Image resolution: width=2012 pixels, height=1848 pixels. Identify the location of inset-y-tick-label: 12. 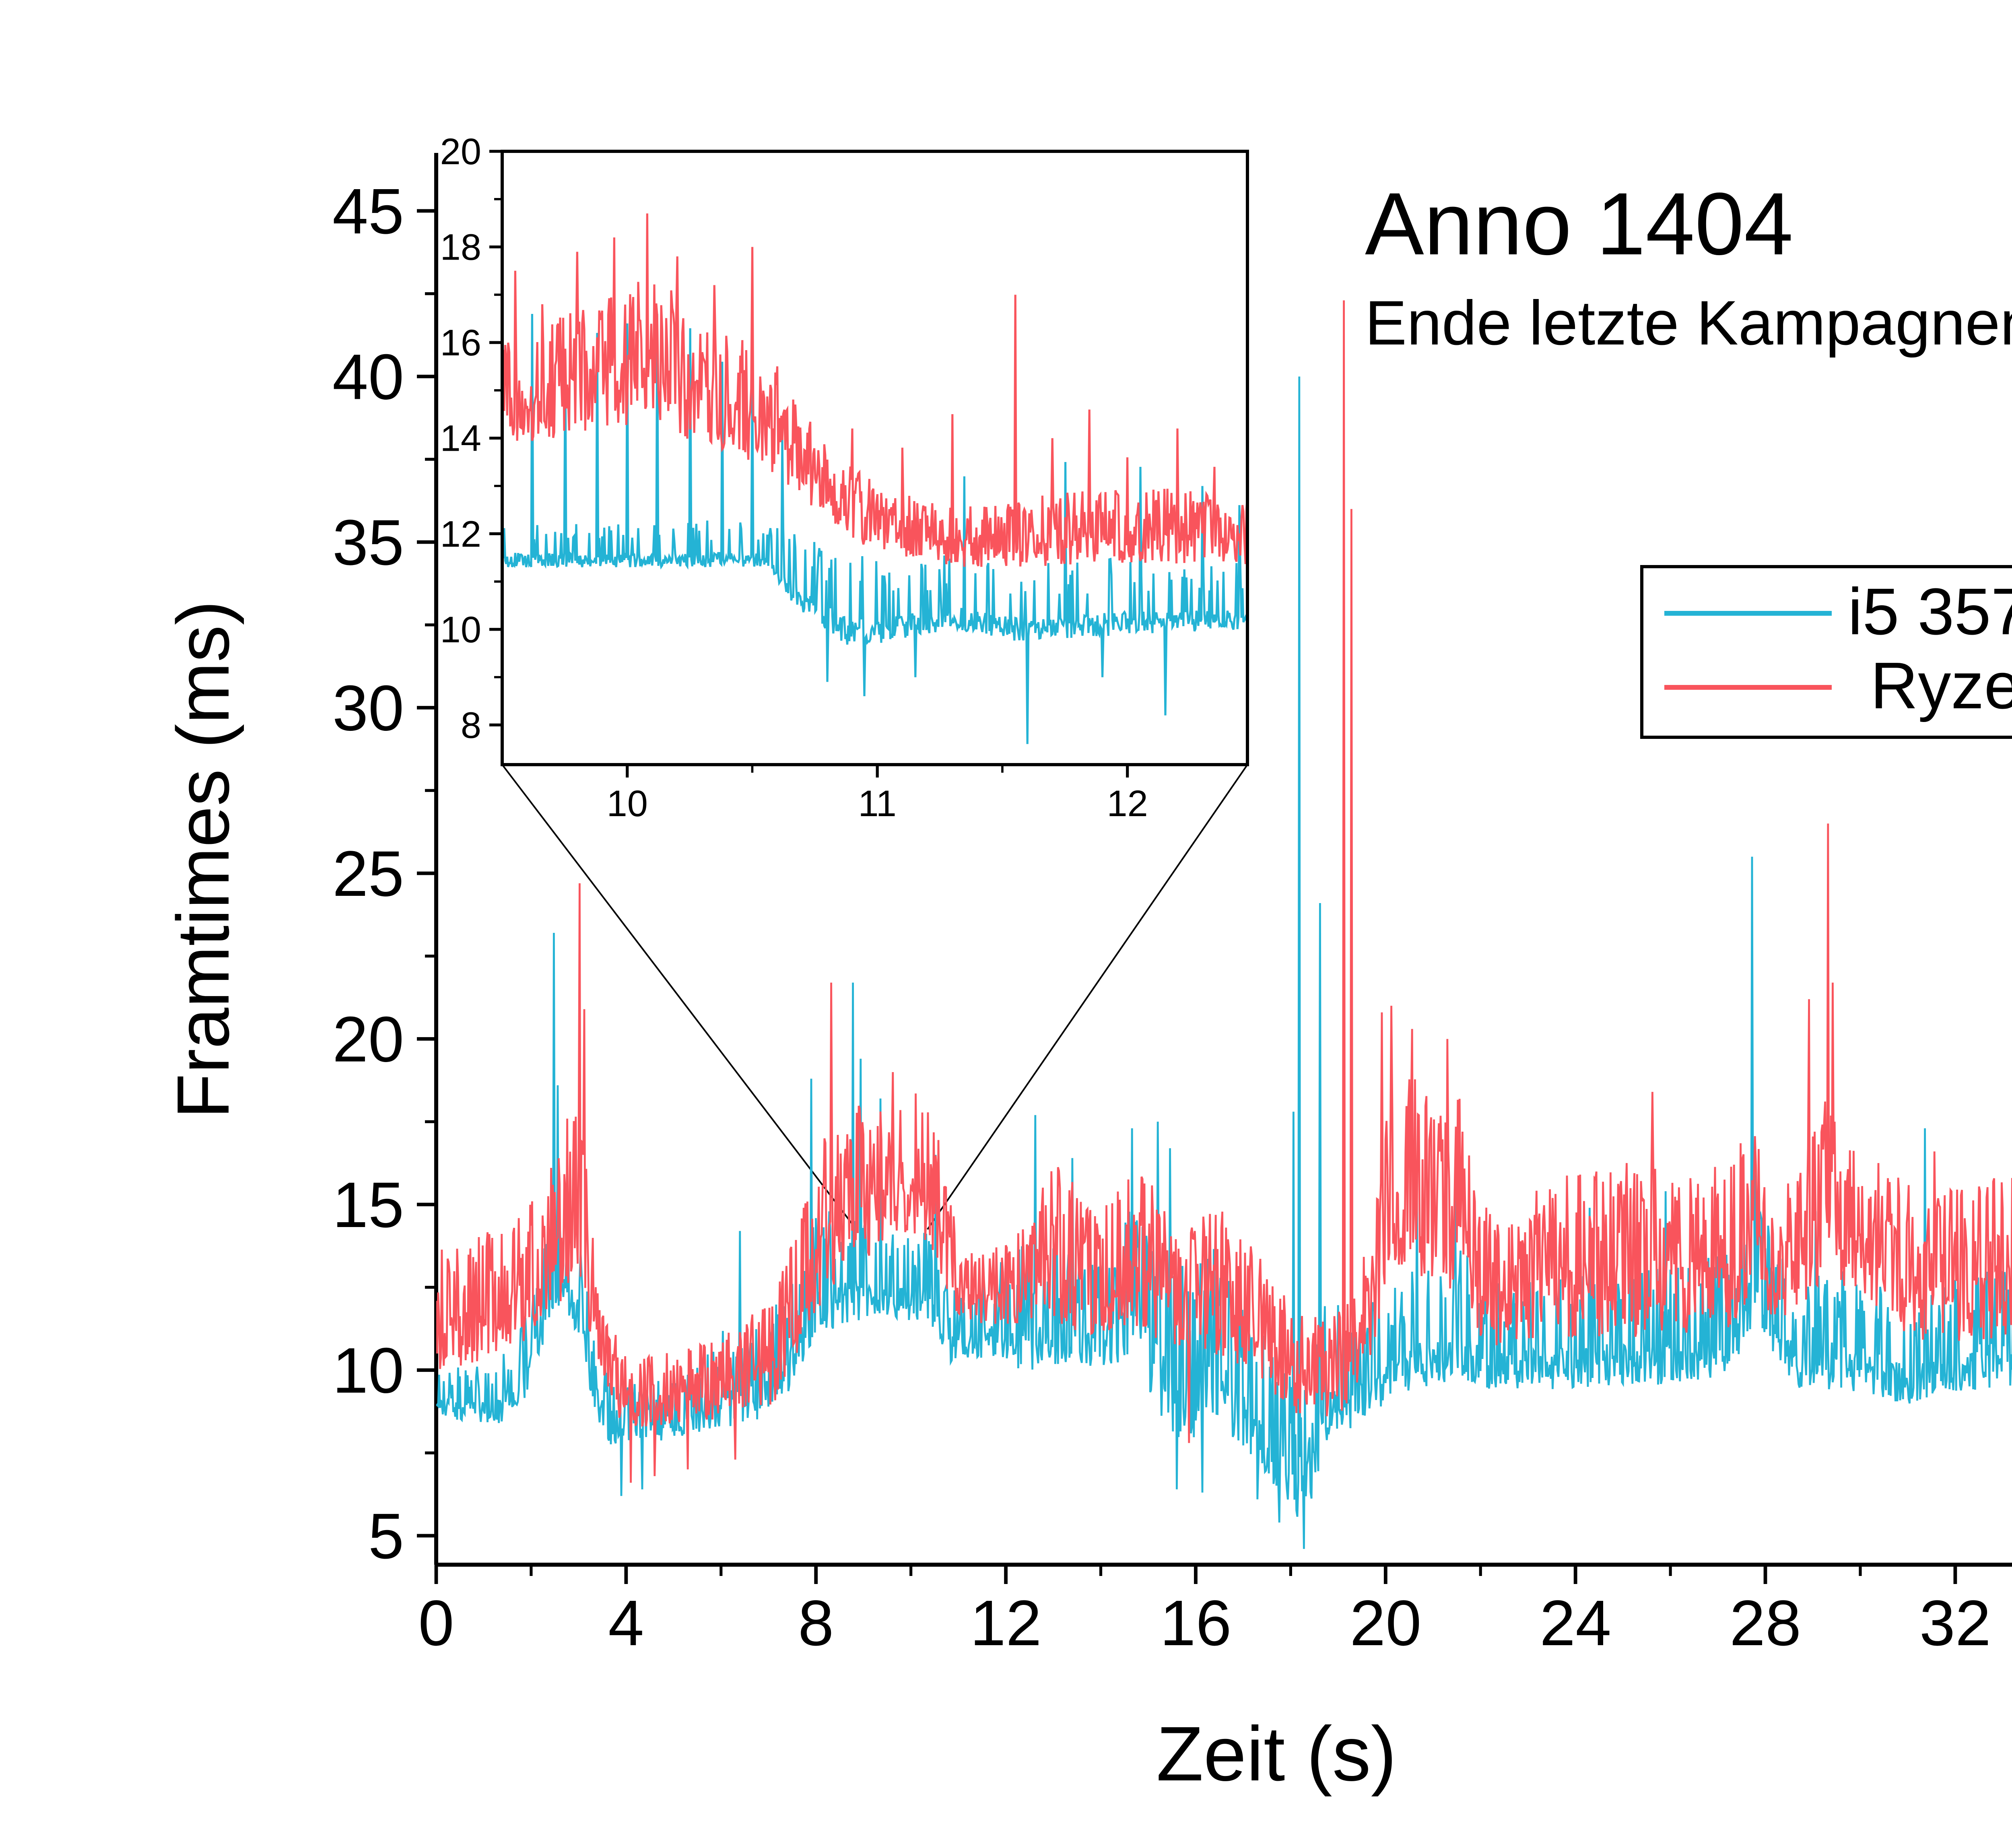
(460, 535).